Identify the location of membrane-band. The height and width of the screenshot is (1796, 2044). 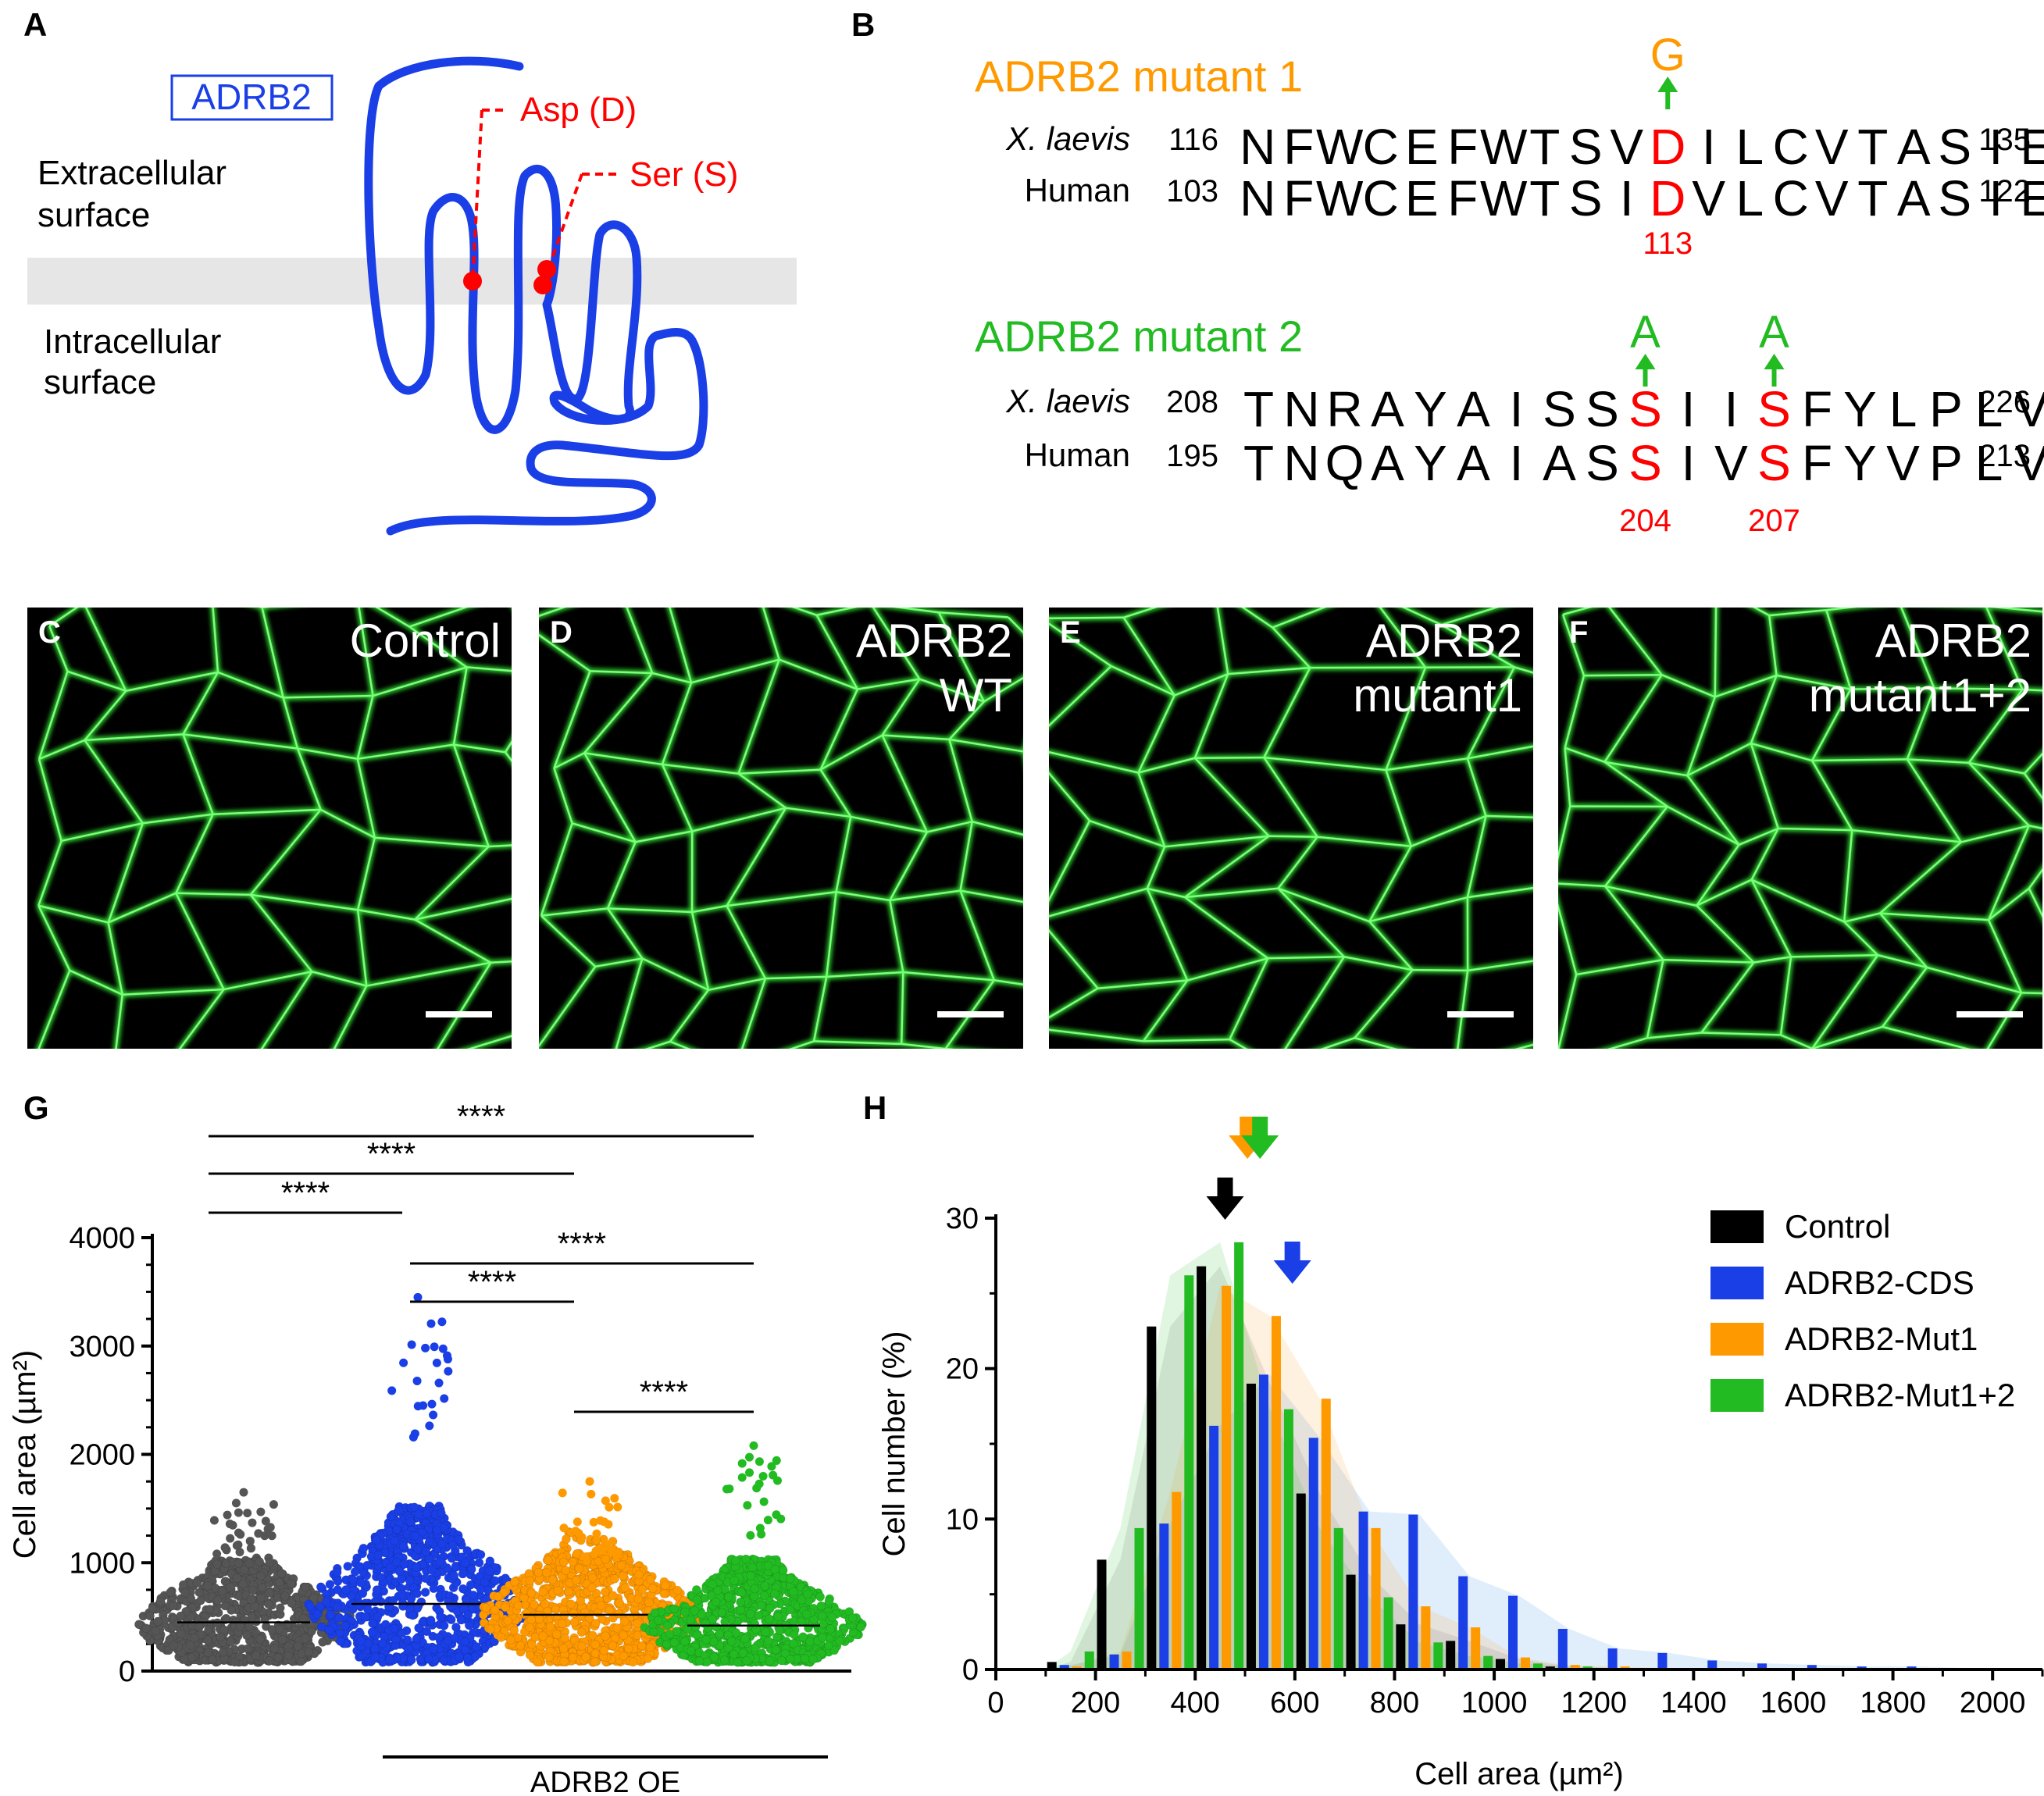
(412, 281).